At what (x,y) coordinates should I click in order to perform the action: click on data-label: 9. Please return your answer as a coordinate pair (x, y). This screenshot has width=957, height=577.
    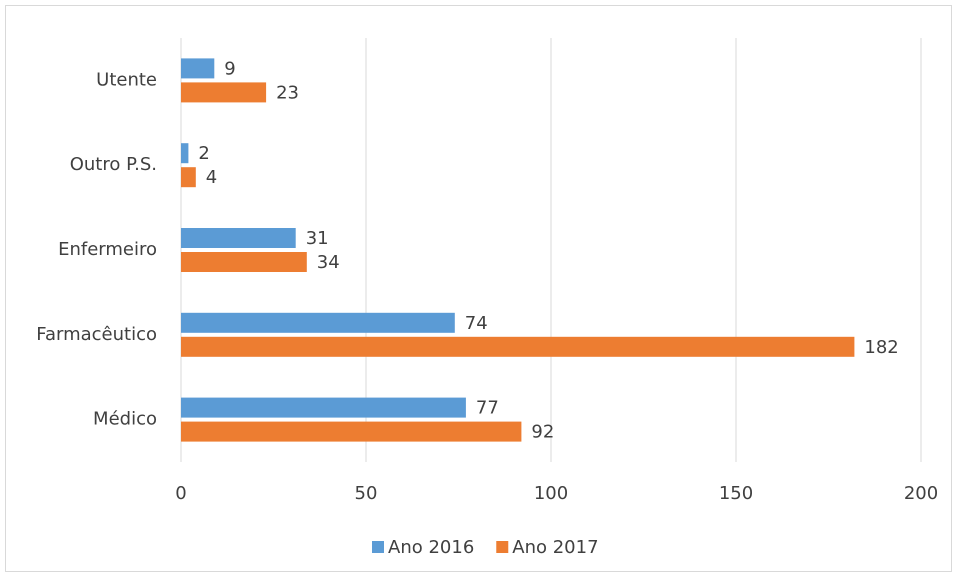
    Looking at the image, I should click on (229, 68).